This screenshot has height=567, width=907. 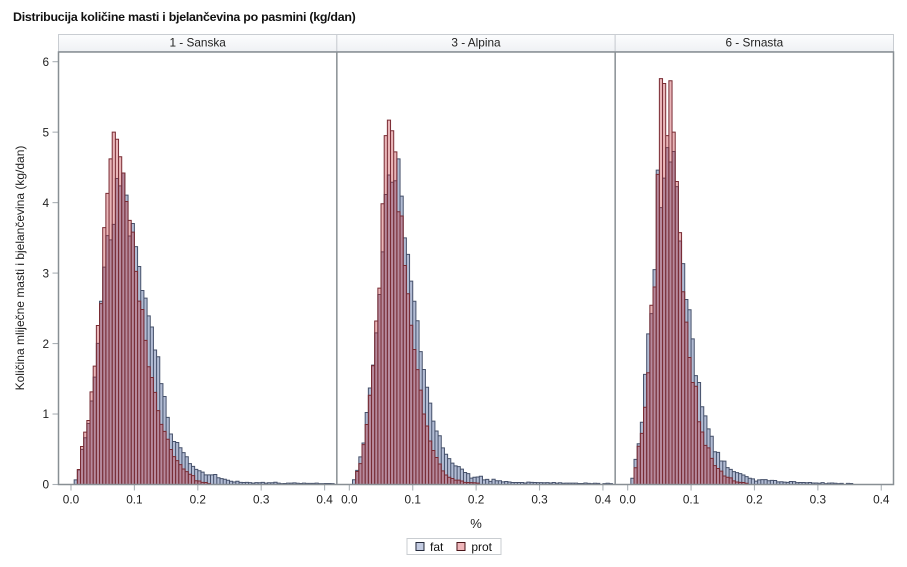 What do you see at coordinates (476, 523) in the screenshot?
I see `x-axis-title: %` at bounding box center [476, 523].